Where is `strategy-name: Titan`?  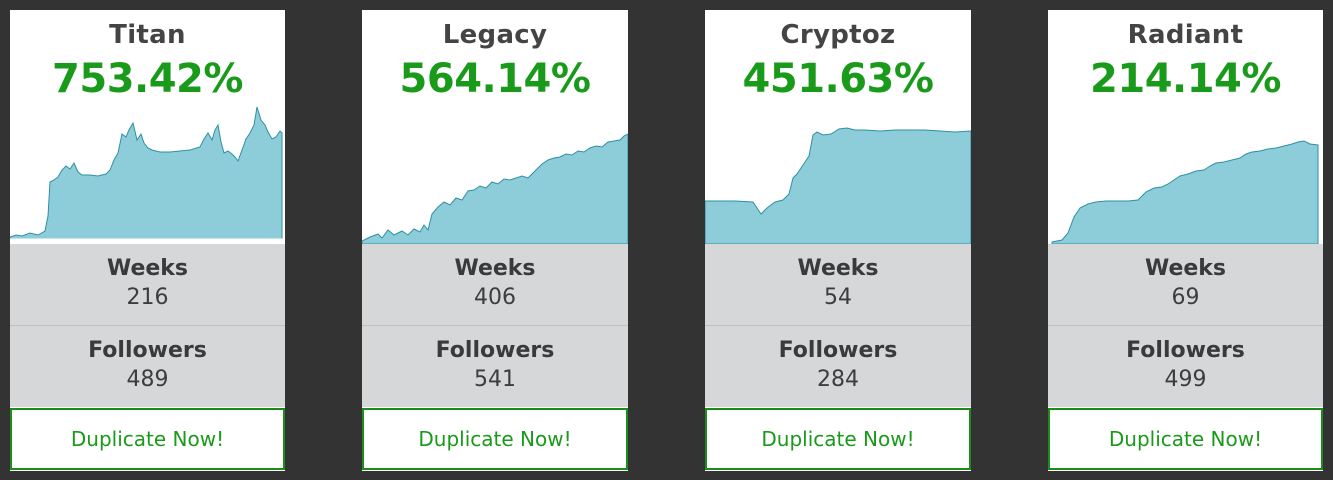
strategy-name: Titan is located at coordinates (147, 35).